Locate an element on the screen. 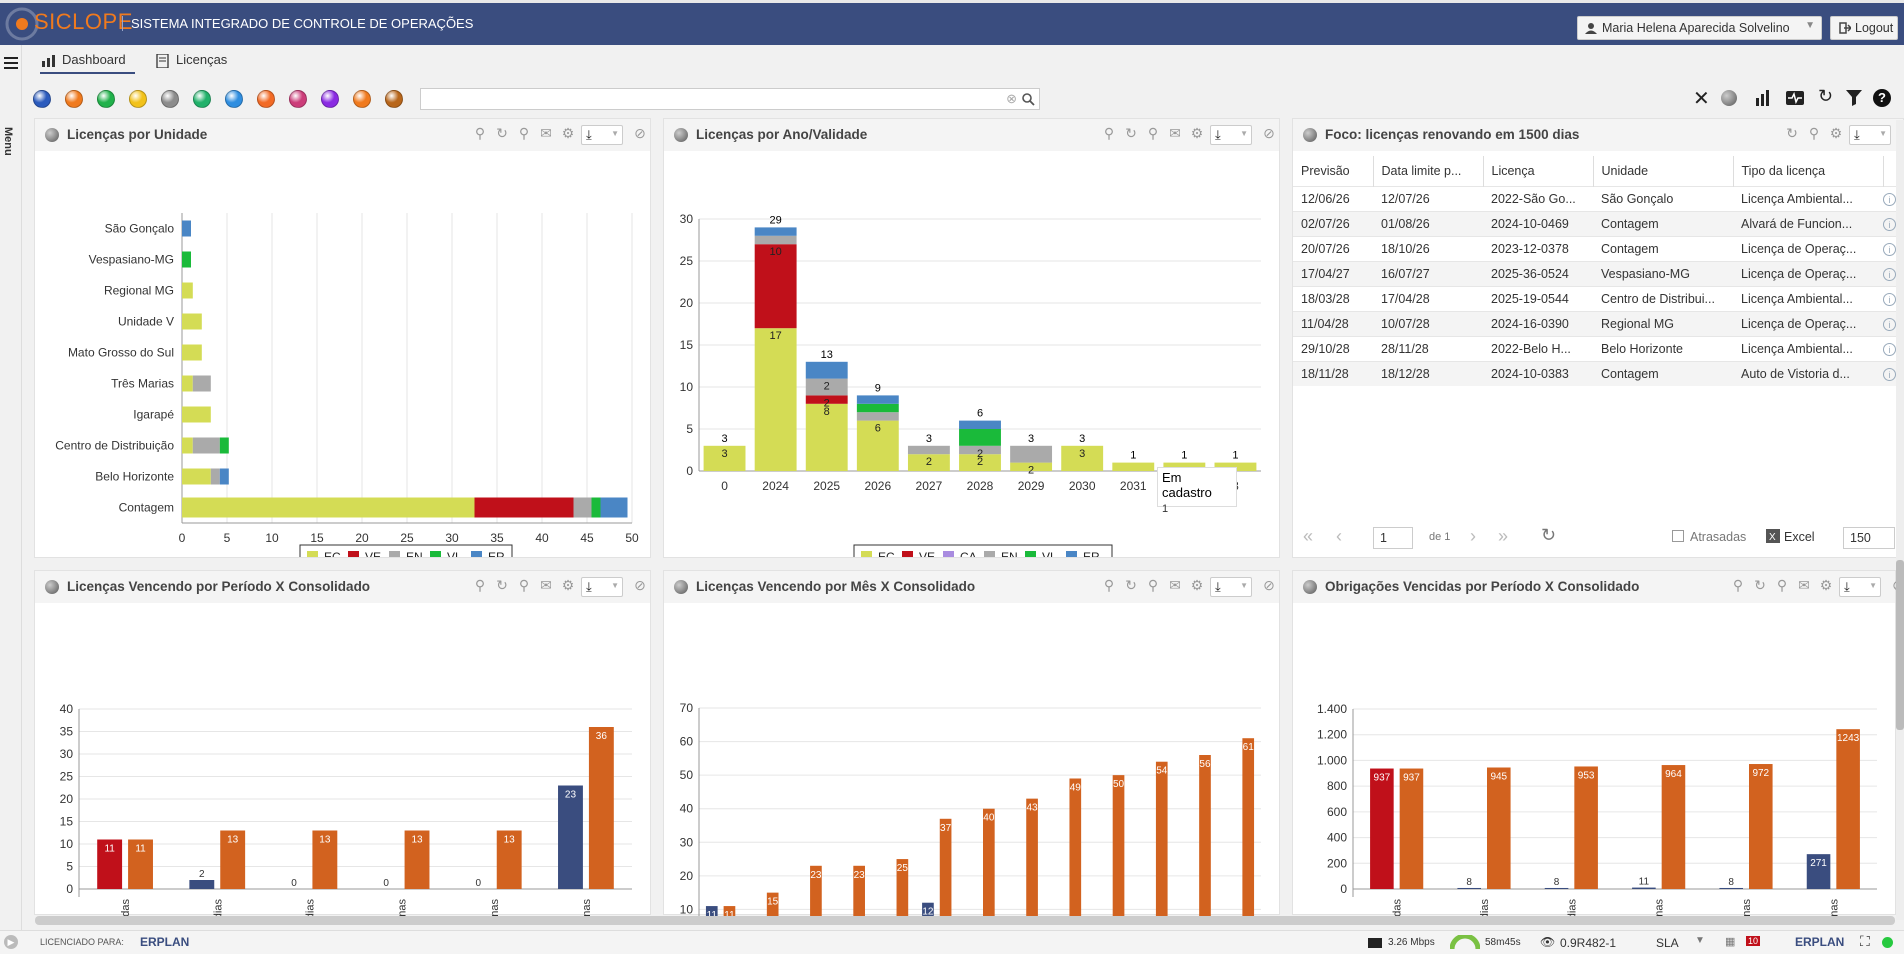  fullscreen-icon: ⛶ is located at coordinates (1865, 941).